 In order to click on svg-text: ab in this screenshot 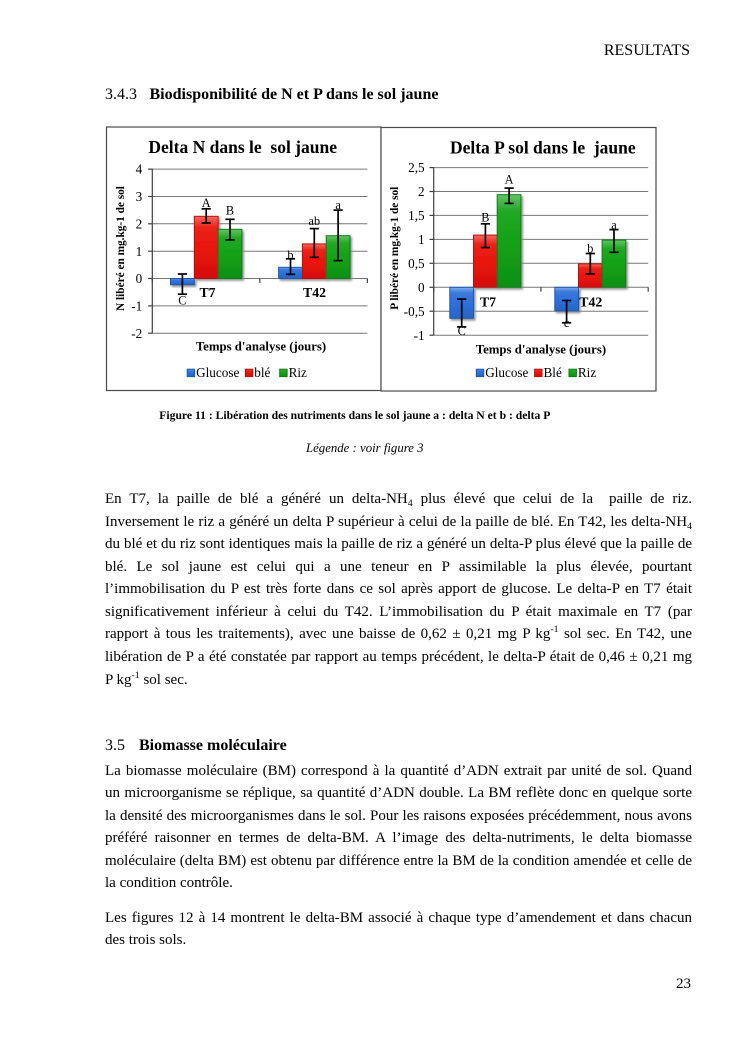, I will do `click(314, 221)`.